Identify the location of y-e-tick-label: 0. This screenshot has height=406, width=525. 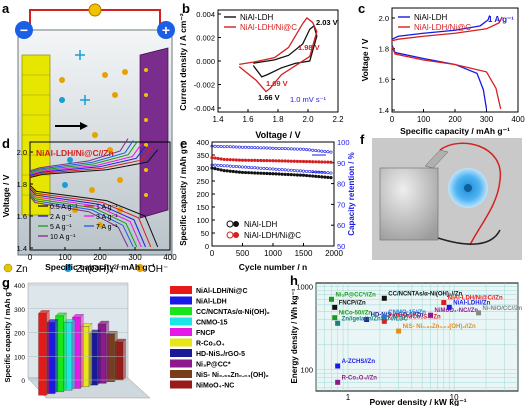
(207, 246).